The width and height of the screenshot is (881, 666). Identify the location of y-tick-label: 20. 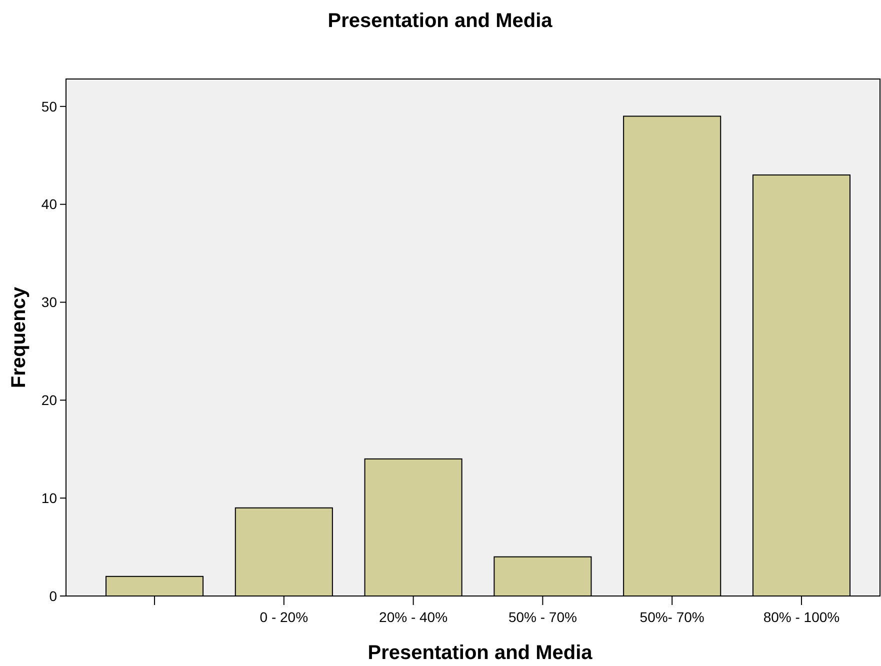
(49, 400).